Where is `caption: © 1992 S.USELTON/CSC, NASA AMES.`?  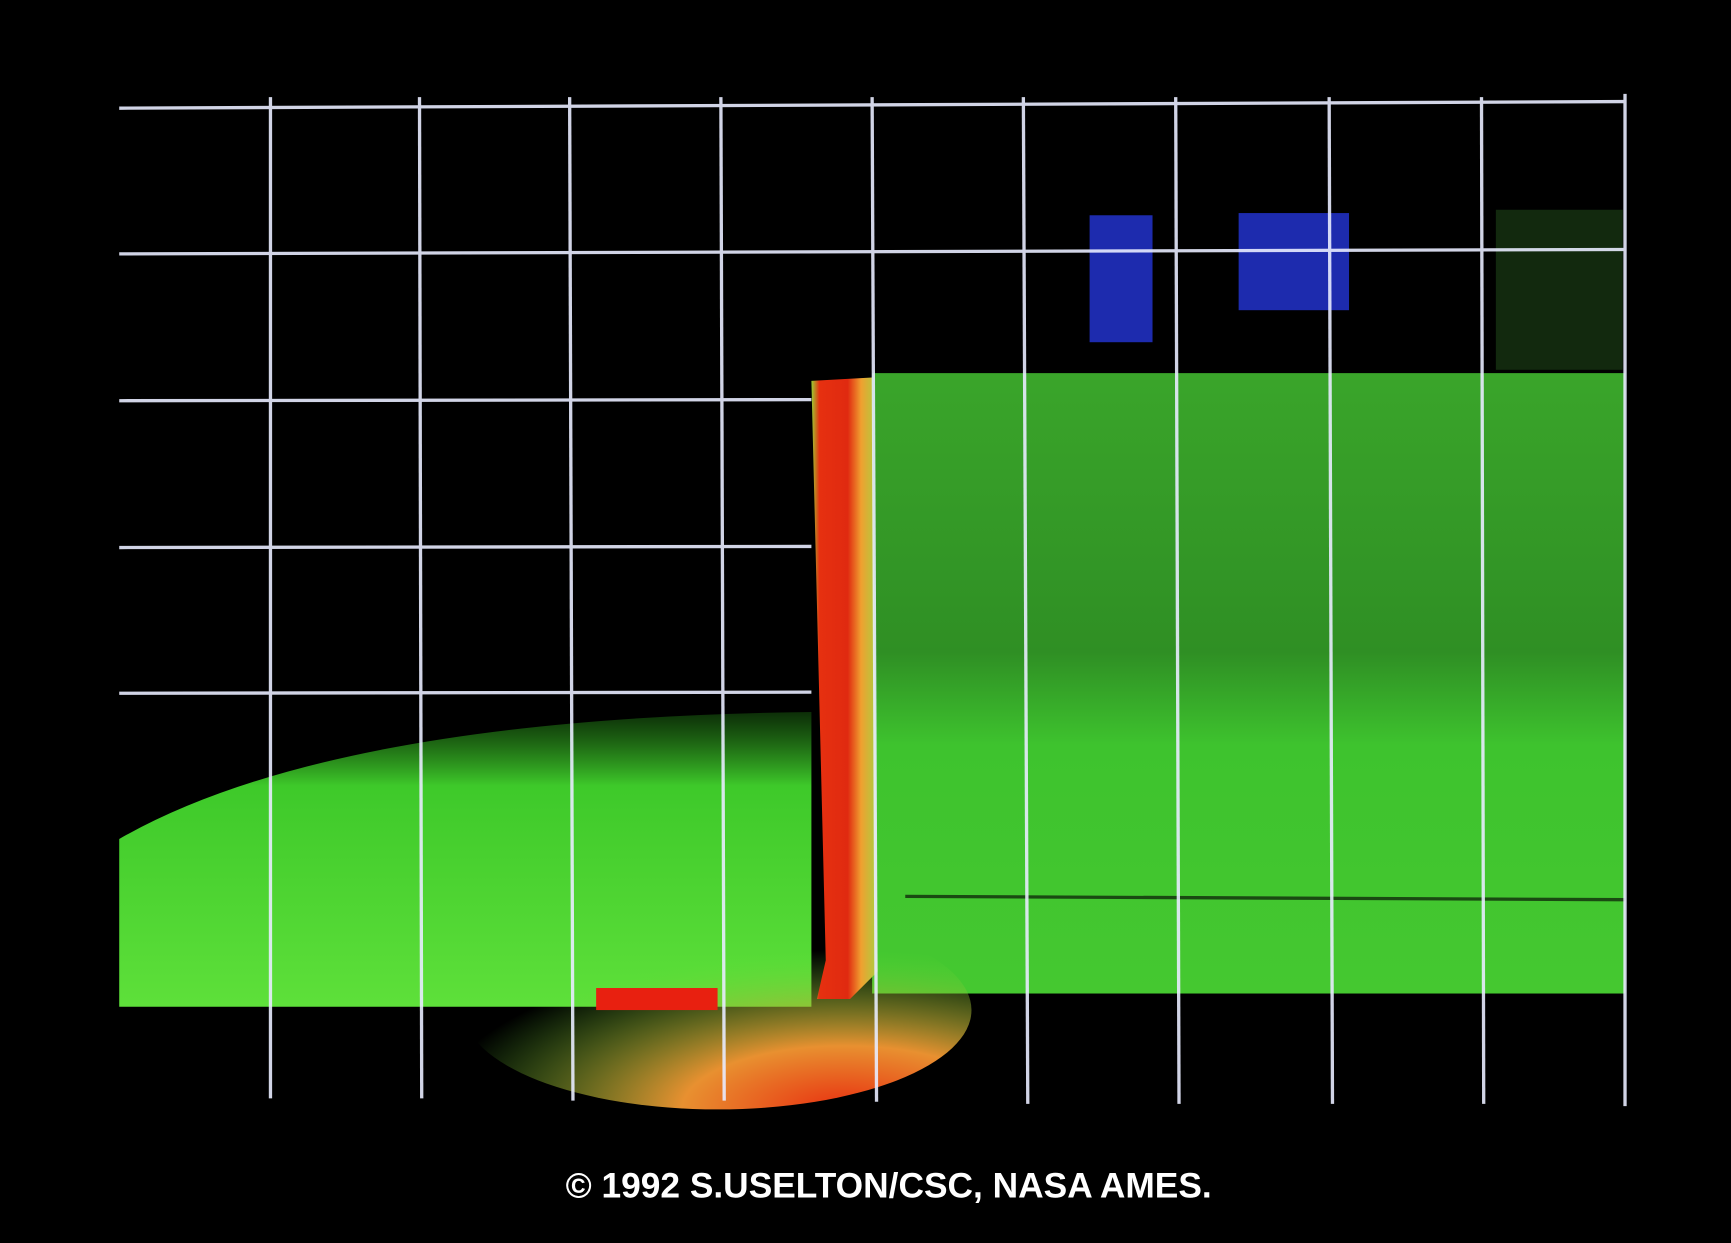 caption: © 1992 S.USELTON/CSC, NASA AMES. is located at coordinates (889, 1186).